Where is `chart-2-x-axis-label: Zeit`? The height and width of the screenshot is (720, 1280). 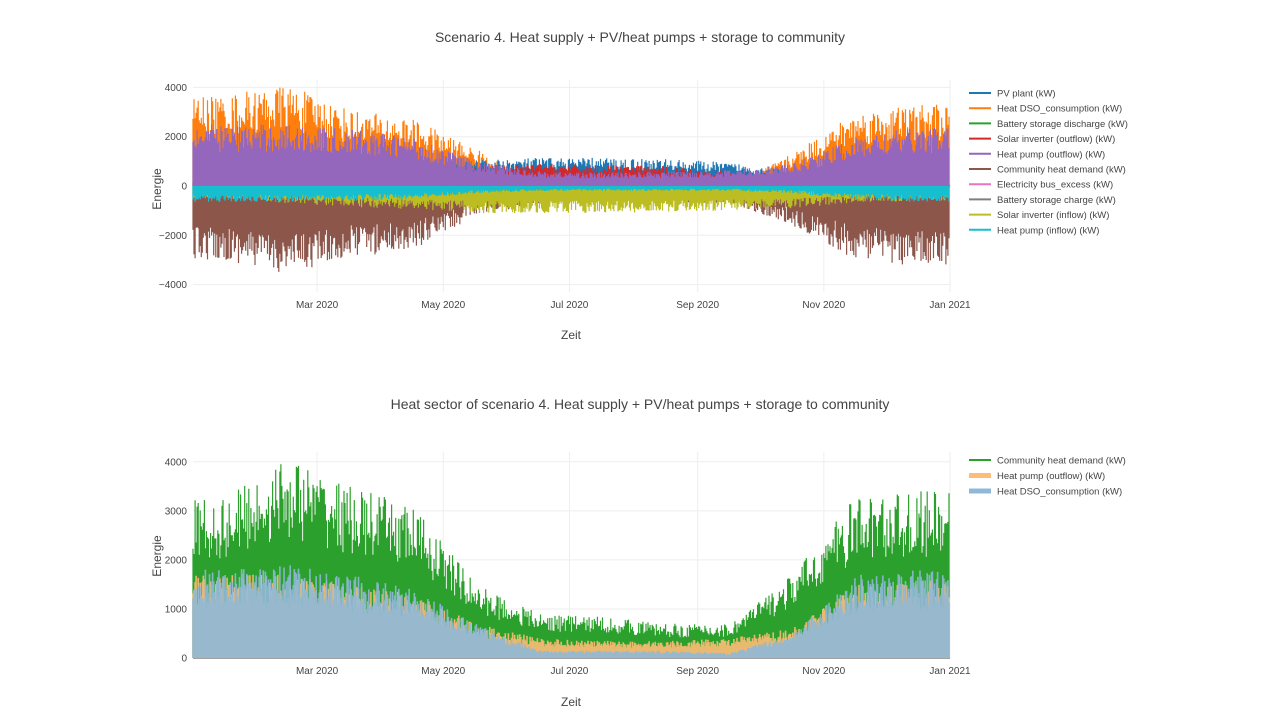
chart-2-x-axis-label: Zeit is located at coordinates (571, 702).